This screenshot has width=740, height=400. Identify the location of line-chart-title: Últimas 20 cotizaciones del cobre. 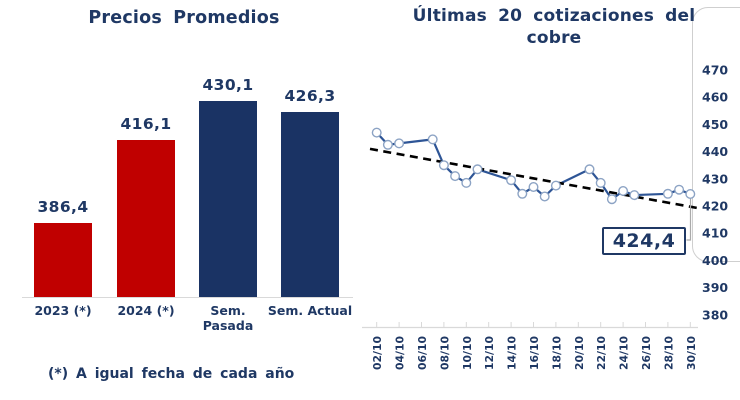
(554, 27).